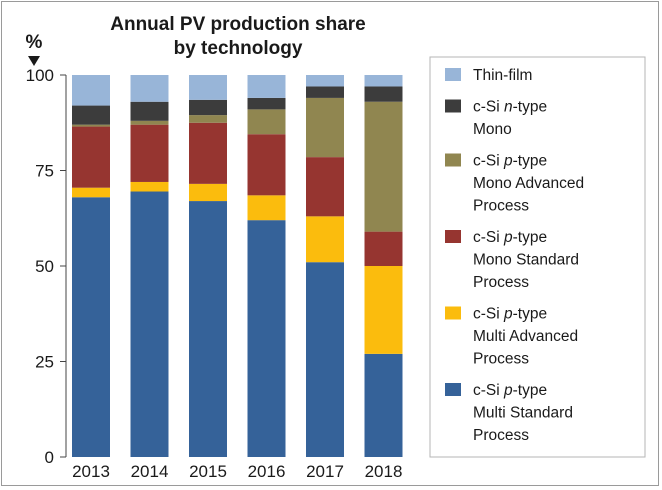  Describe the element at coordinates (34, 42) in the screenshot. I see `y-axis-unit-label: %` at that location.